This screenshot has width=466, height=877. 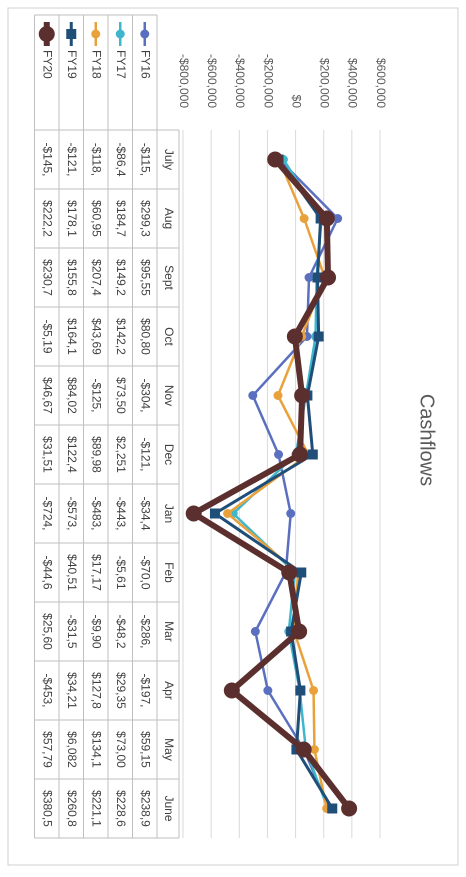 I want to click on table-value: $60,95, so click(x=97, y=218).